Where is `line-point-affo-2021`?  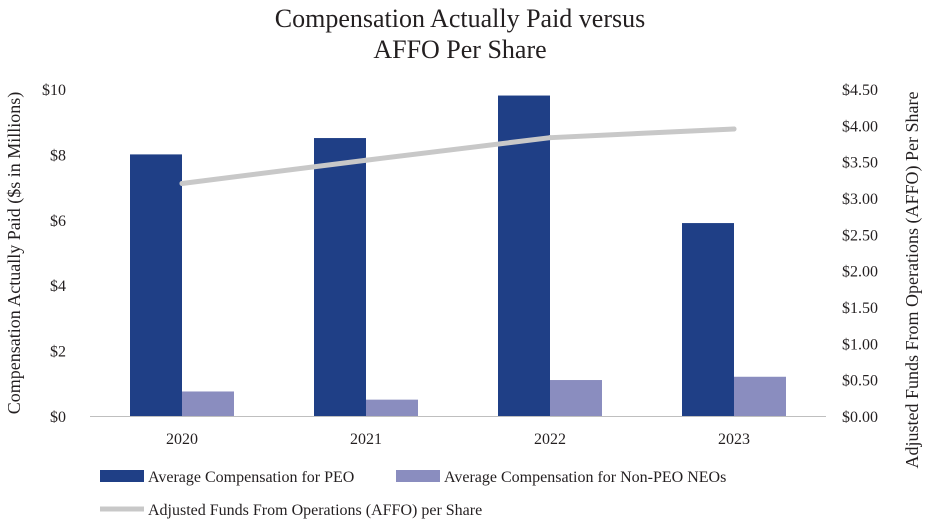 line-point-affo-2021 is located at coordinates (366, 160).